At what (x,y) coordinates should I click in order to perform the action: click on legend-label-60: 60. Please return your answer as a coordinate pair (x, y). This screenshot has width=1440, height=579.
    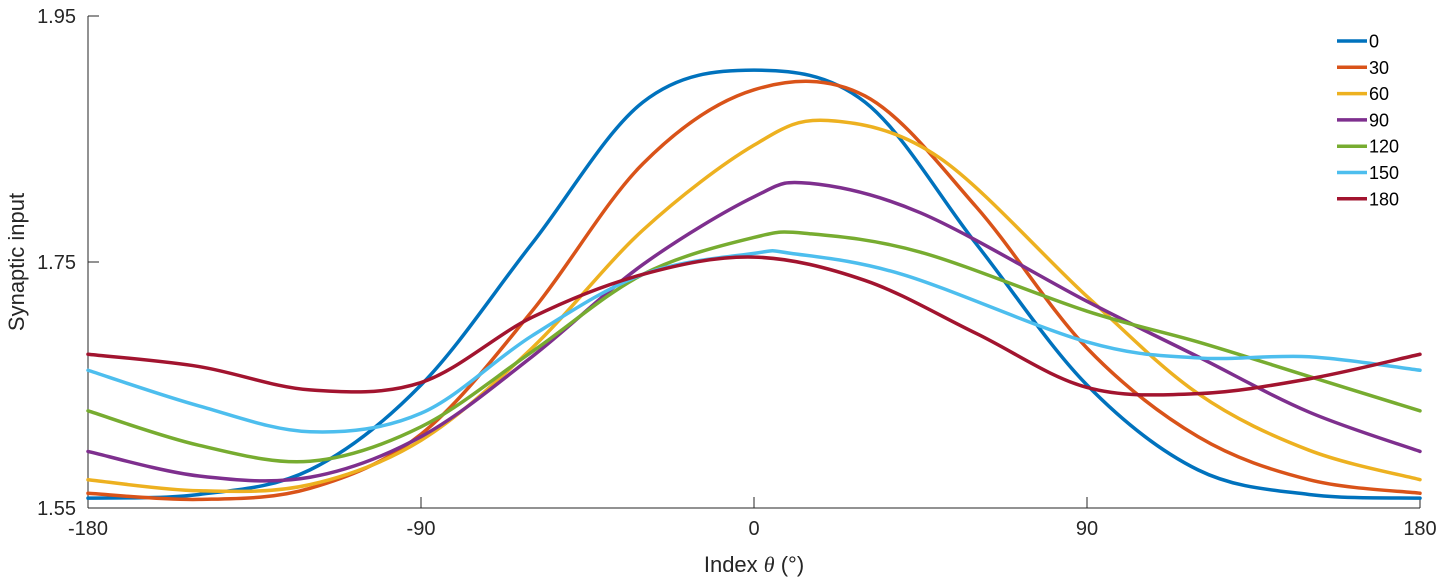
    Looking at the image, I should click on (1379, 94).